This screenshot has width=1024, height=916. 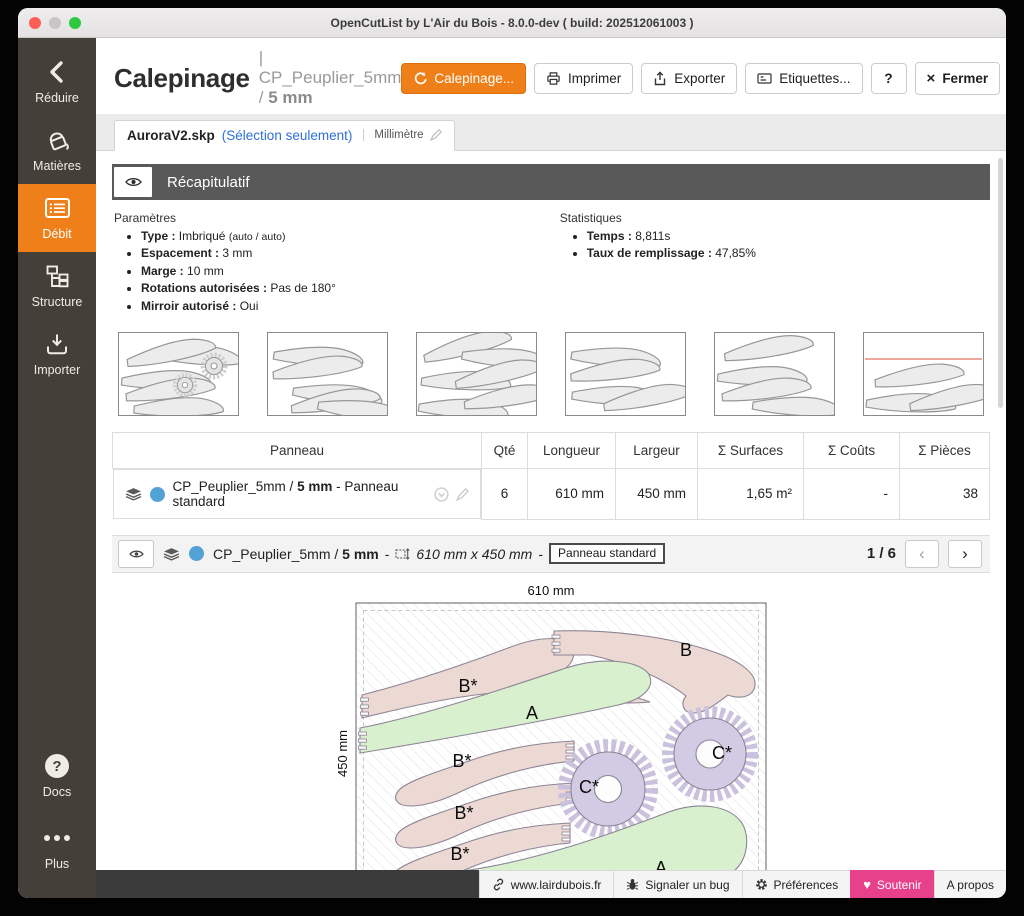 I want to click on sidebar: Réduire Matières, so click(x=57, y=468).